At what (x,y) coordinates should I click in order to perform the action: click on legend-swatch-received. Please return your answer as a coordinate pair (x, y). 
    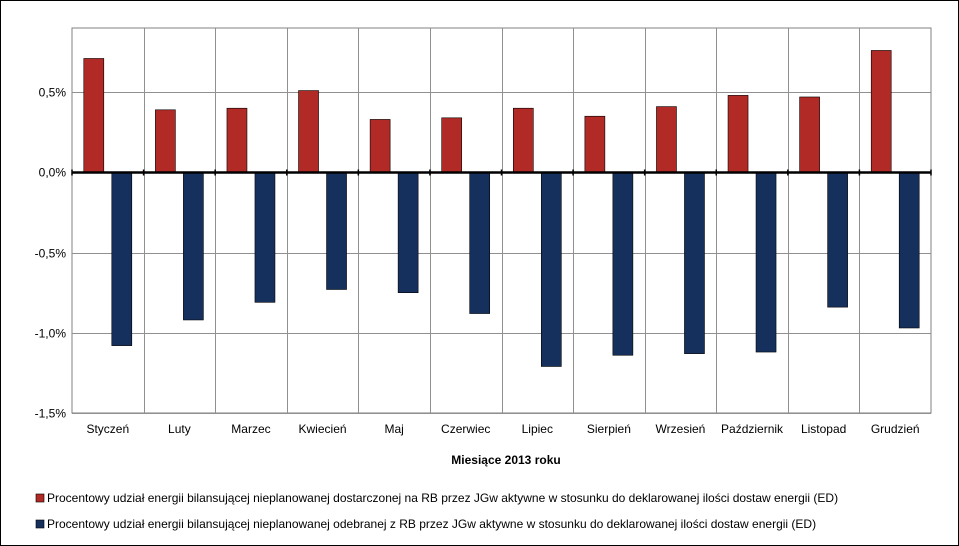
    Looking at the image, I should click on (40, 524).